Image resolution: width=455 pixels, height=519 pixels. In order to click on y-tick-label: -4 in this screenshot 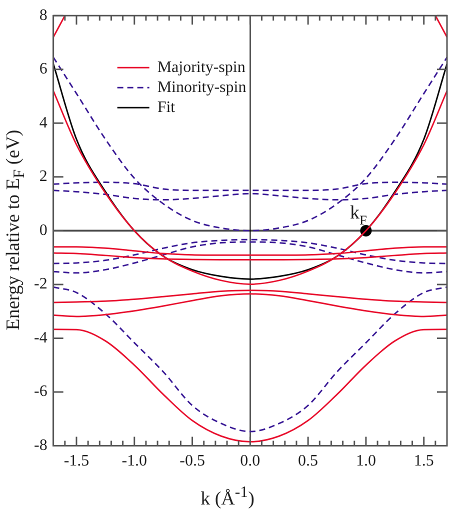, I will do `click(41, 337)`.